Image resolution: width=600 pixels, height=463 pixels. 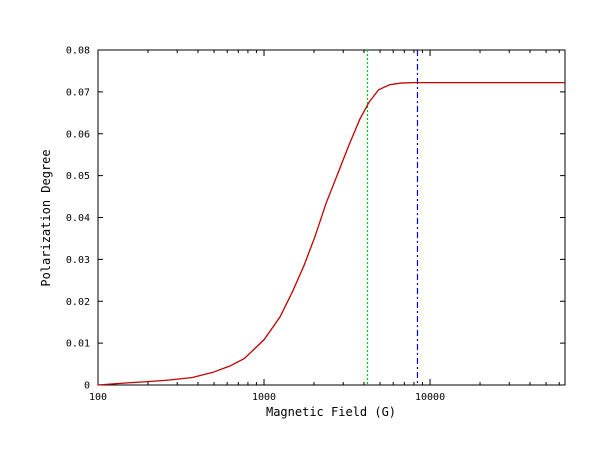 I want to click on y-tick-label: 0.02, so click(x=78, y=302).